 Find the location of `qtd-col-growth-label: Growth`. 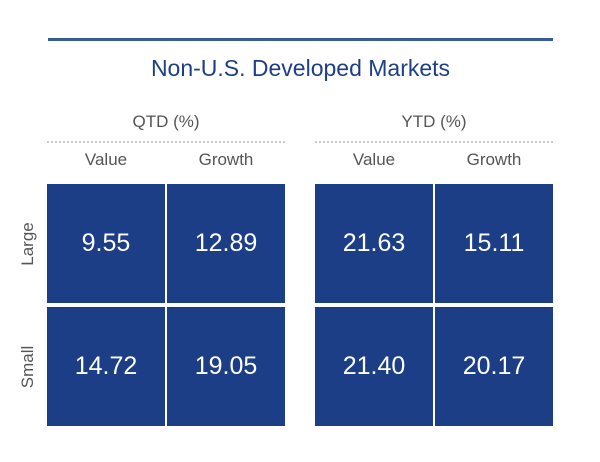

qtd-col-growth-label: Growth is located at coordinates (226, 159).